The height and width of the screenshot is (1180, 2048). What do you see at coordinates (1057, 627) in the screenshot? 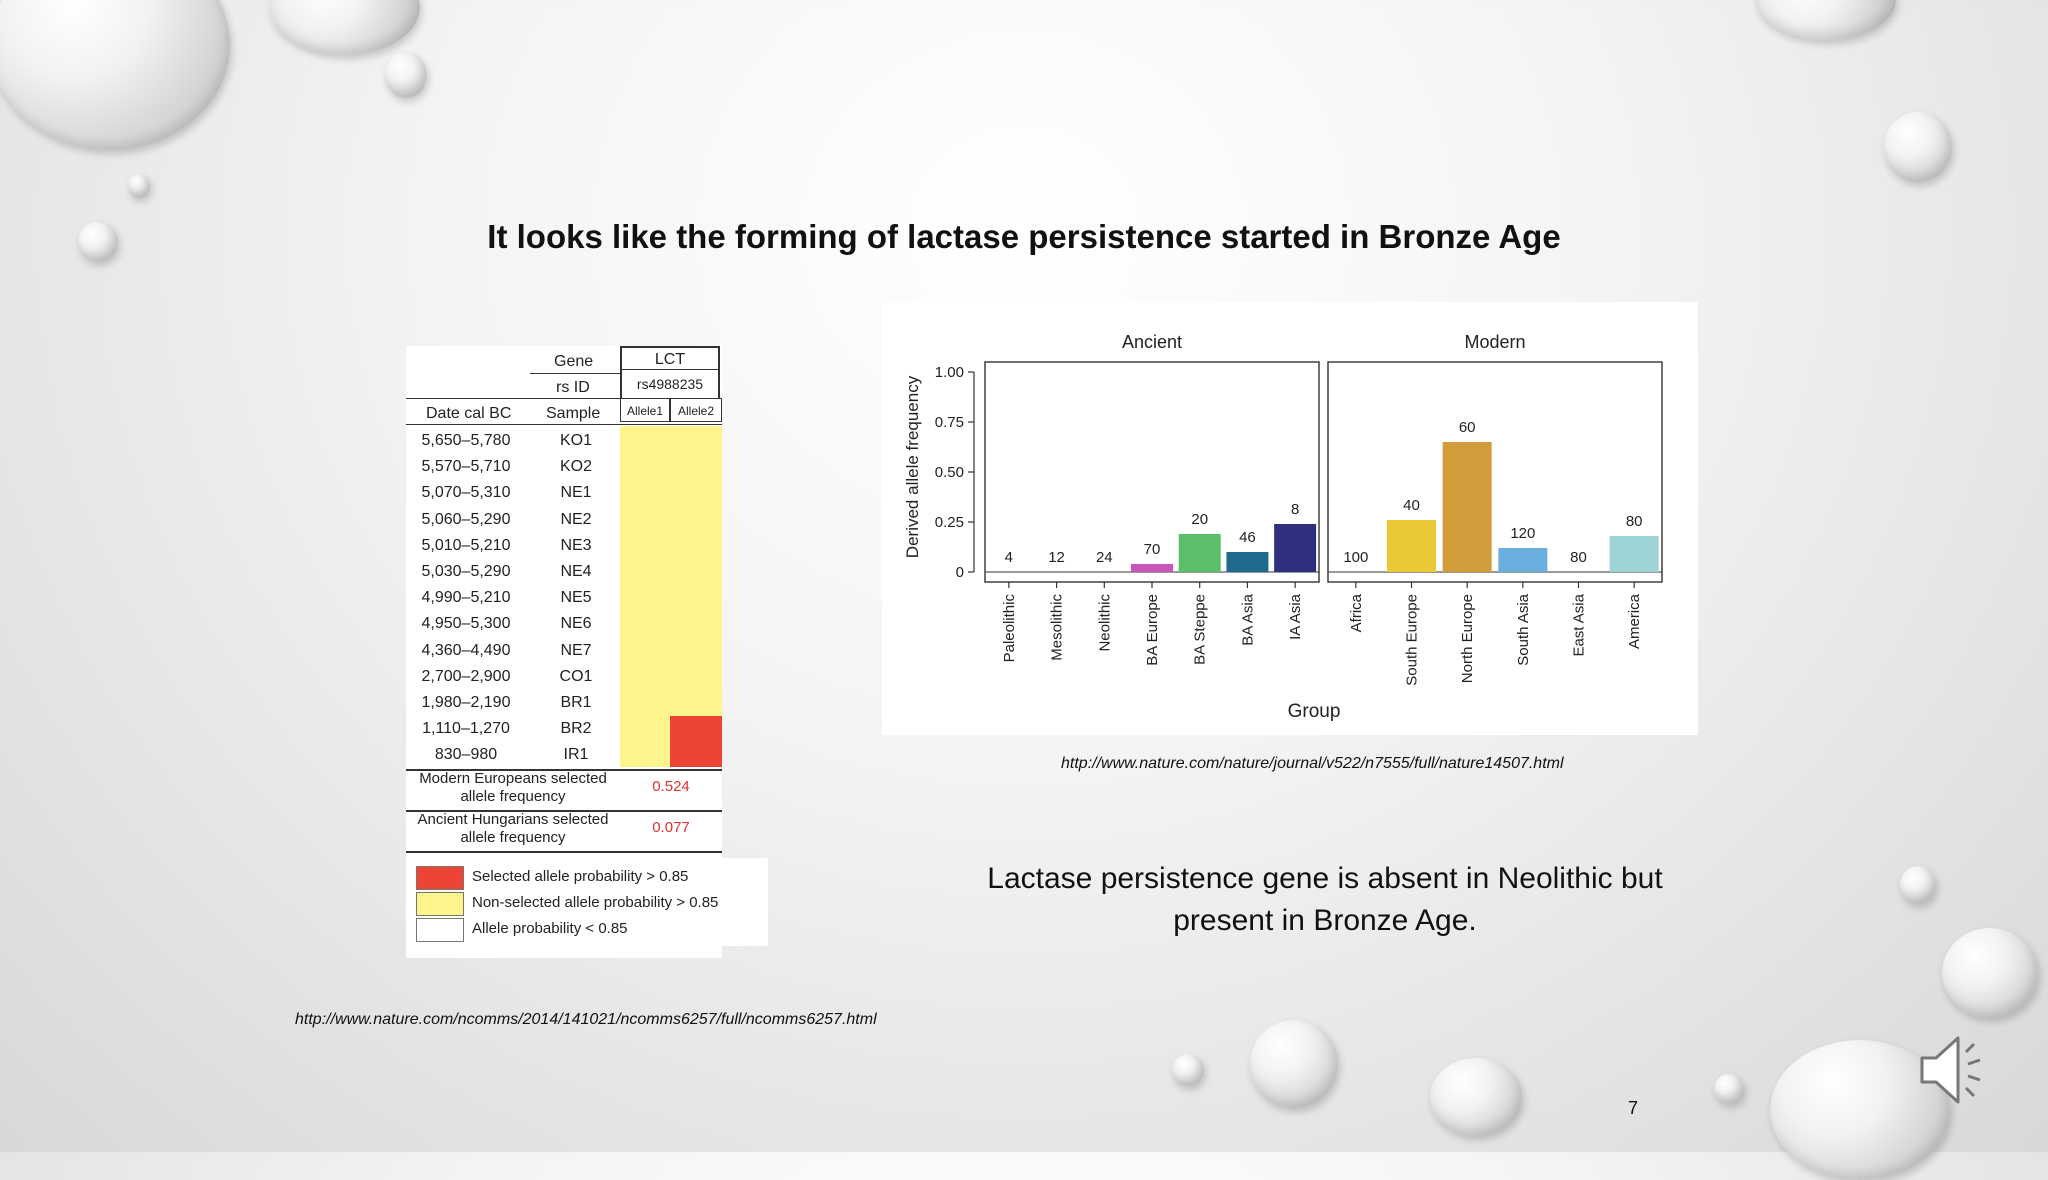
I see `x-tick-label: Mesolithic` at bounding box center [1057, 627].